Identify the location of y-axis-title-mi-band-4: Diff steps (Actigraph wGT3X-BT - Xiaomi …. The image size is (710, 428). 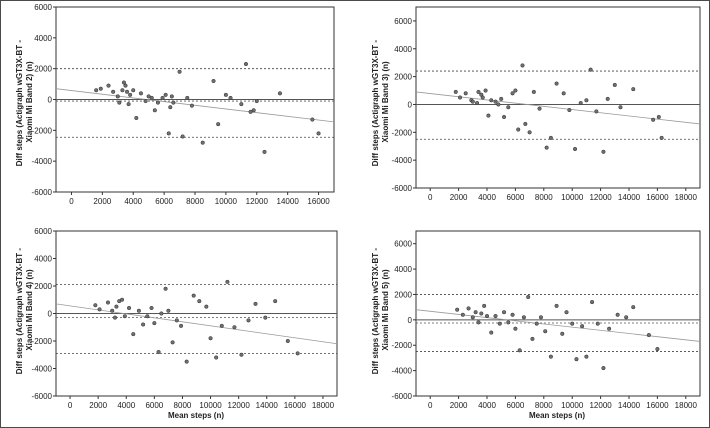
(24, 310).